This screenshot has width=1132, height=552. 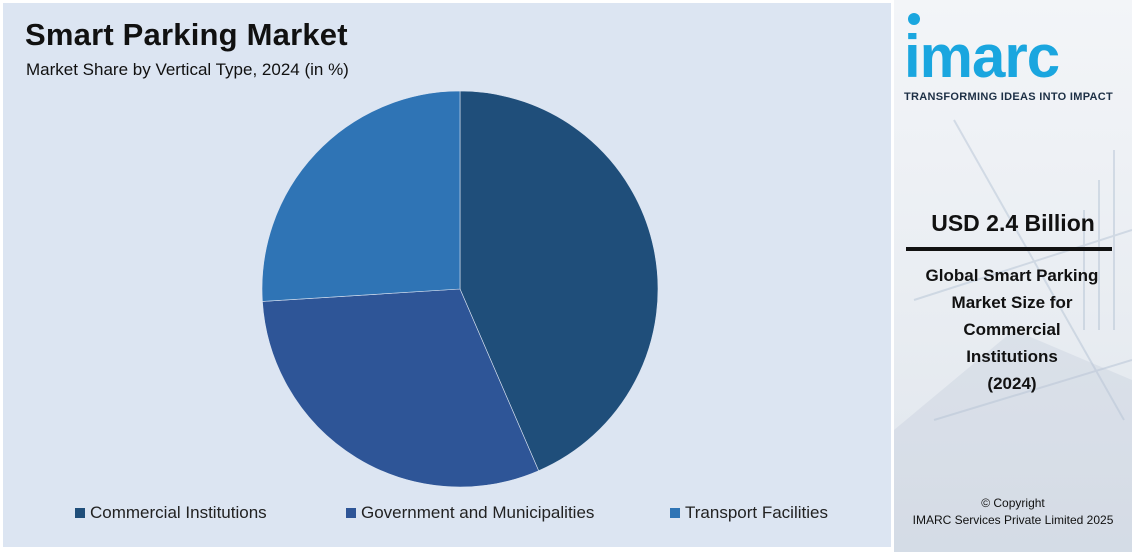 I want to click on imarc-logo: imarc, so click(x=982, y=56).